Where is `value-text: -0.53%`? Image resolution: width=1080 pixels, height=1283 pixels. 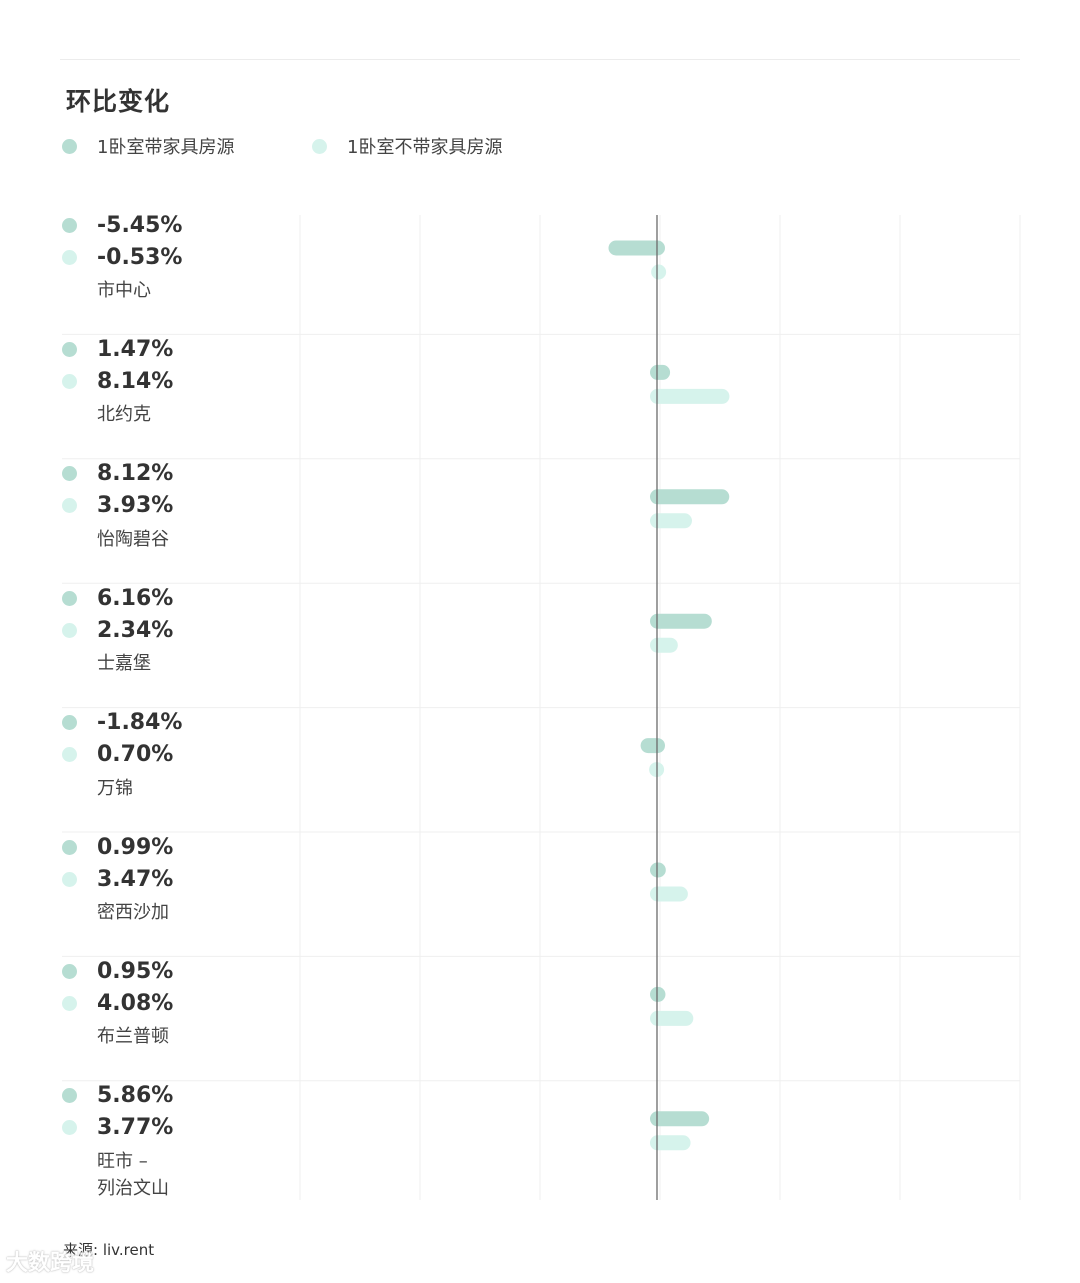 value-text: -0.53% is located at coordinates (140, 257).